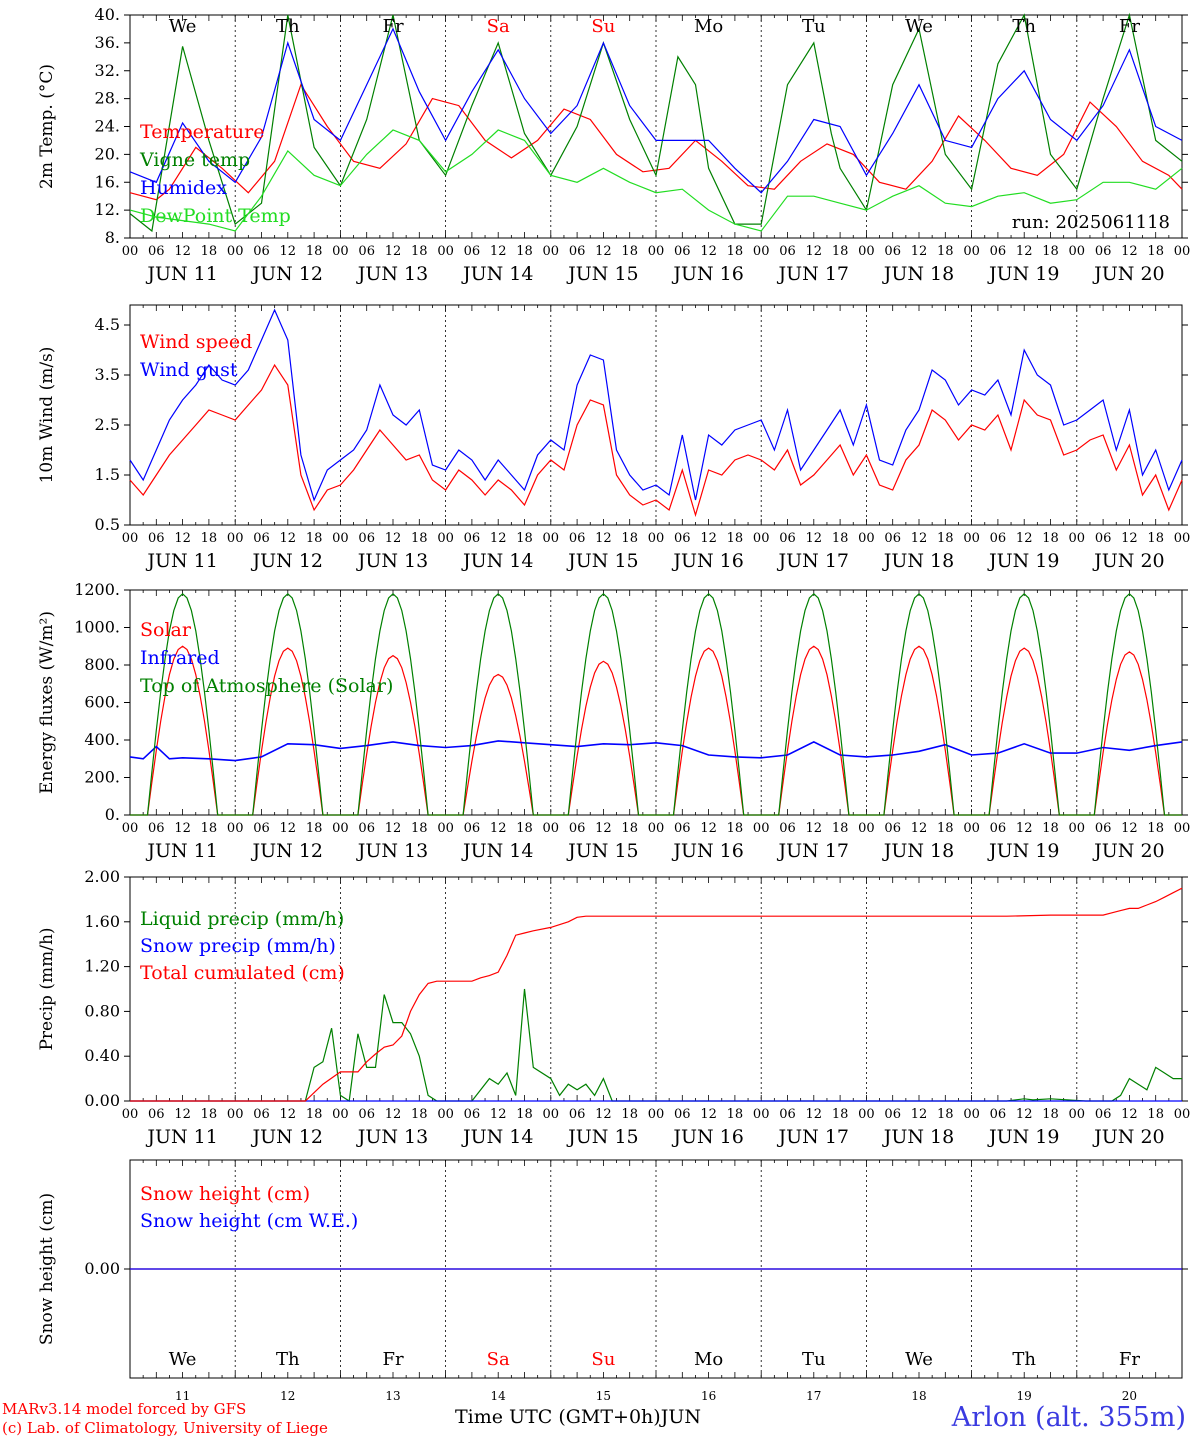  Describe the element at coordinates (288, 26) in the screenshot. I see `day-name: Th` at that location.